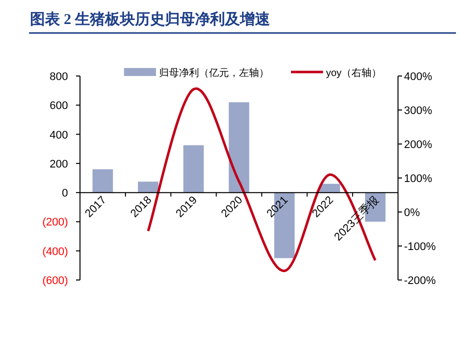 The image size is (460, 349). What do you see at coordinates (55, 252) in the screenshot?
I see `y-tick-label: (400)` at bounding box center [55, 252].